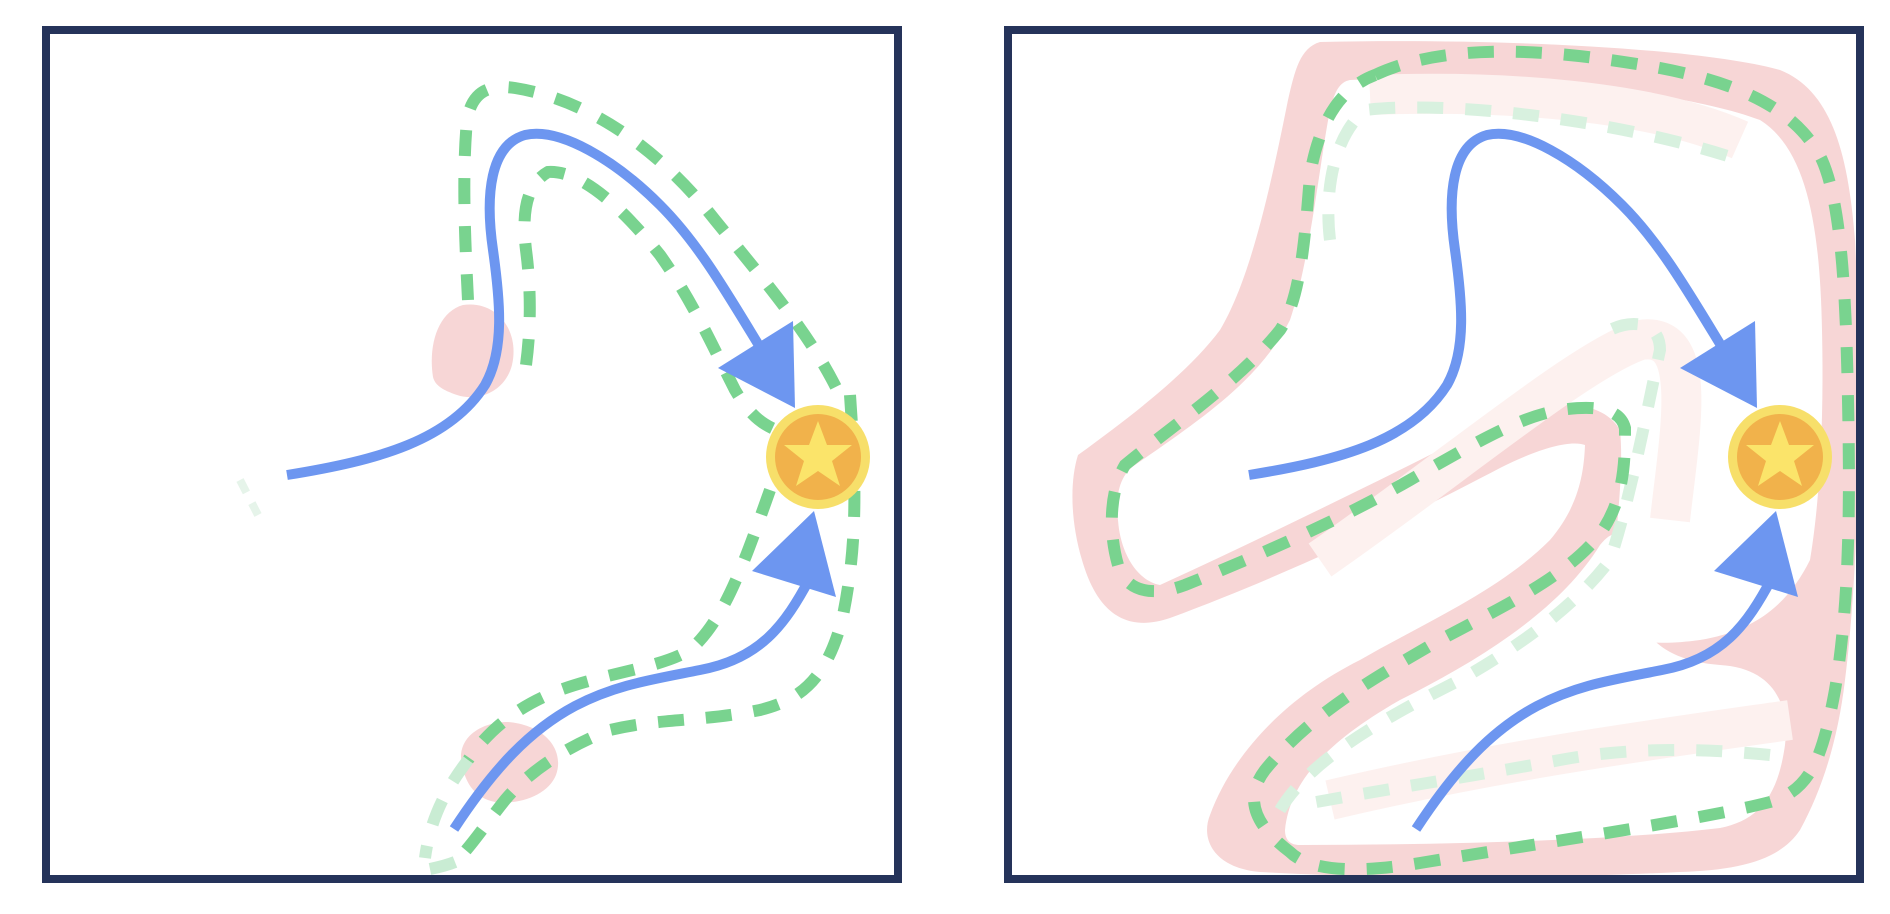 The image size is (1890, 914). Describe the element at coordinates (446, 815) in the screenshot. I see `dashed-boundary-lower-faint` at that location.